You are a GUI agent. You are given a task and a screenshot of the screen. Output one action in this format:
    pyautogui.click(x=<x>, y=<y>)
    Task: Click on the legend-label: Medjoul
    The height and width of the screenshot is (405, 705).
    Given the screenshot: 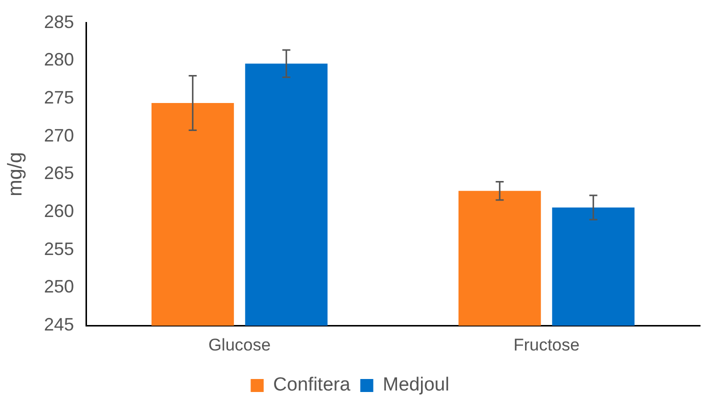 What is the action you would take?
    pyautogui.click(x=416, y=385)
    